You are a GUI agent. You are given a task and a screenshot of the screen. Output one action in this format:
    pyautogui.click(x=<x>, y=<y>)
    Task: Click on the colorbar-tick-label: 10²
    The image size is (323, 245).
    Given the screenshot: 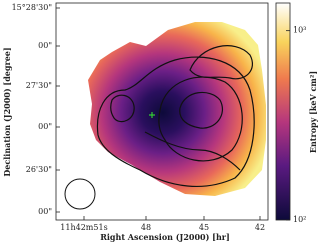 What is the action you would take?
    pyautogui.click(x=299, y=219)
    